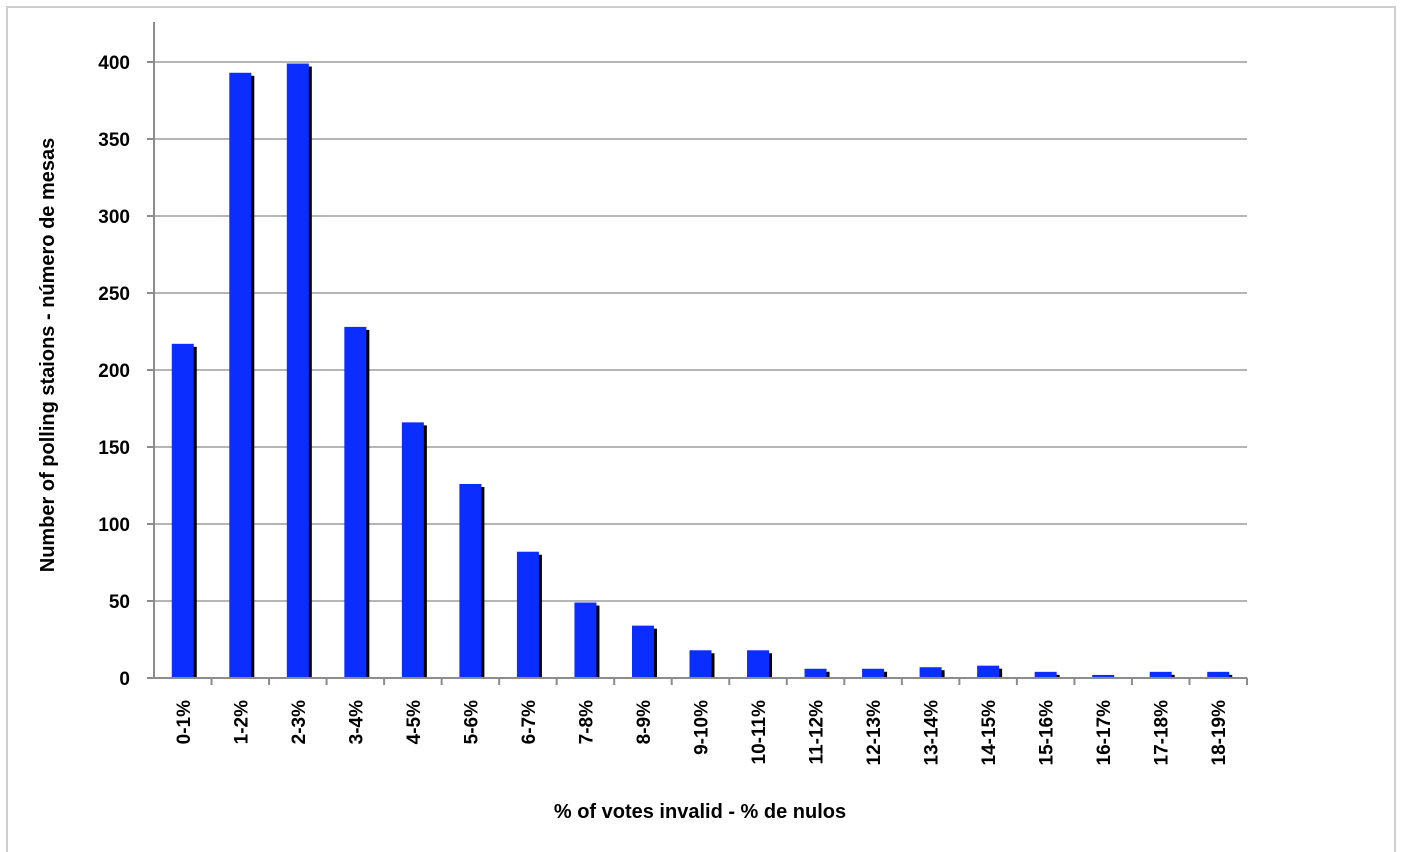  What do you see at coordinates (817, 732) in the screenshot?
I see `x-tick-label: 11-12%` at bounding box center [817, 732].